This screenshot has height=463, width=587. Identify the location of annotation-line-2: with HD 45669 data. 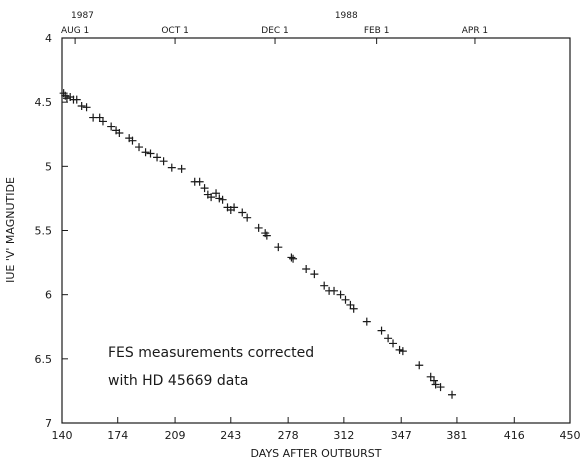
(178, 381).